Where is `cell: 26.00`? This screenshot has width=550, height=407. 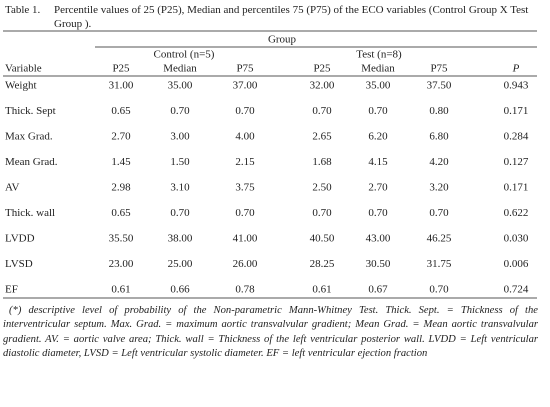 cell: 26.00 is located at coordinates (245, 264).